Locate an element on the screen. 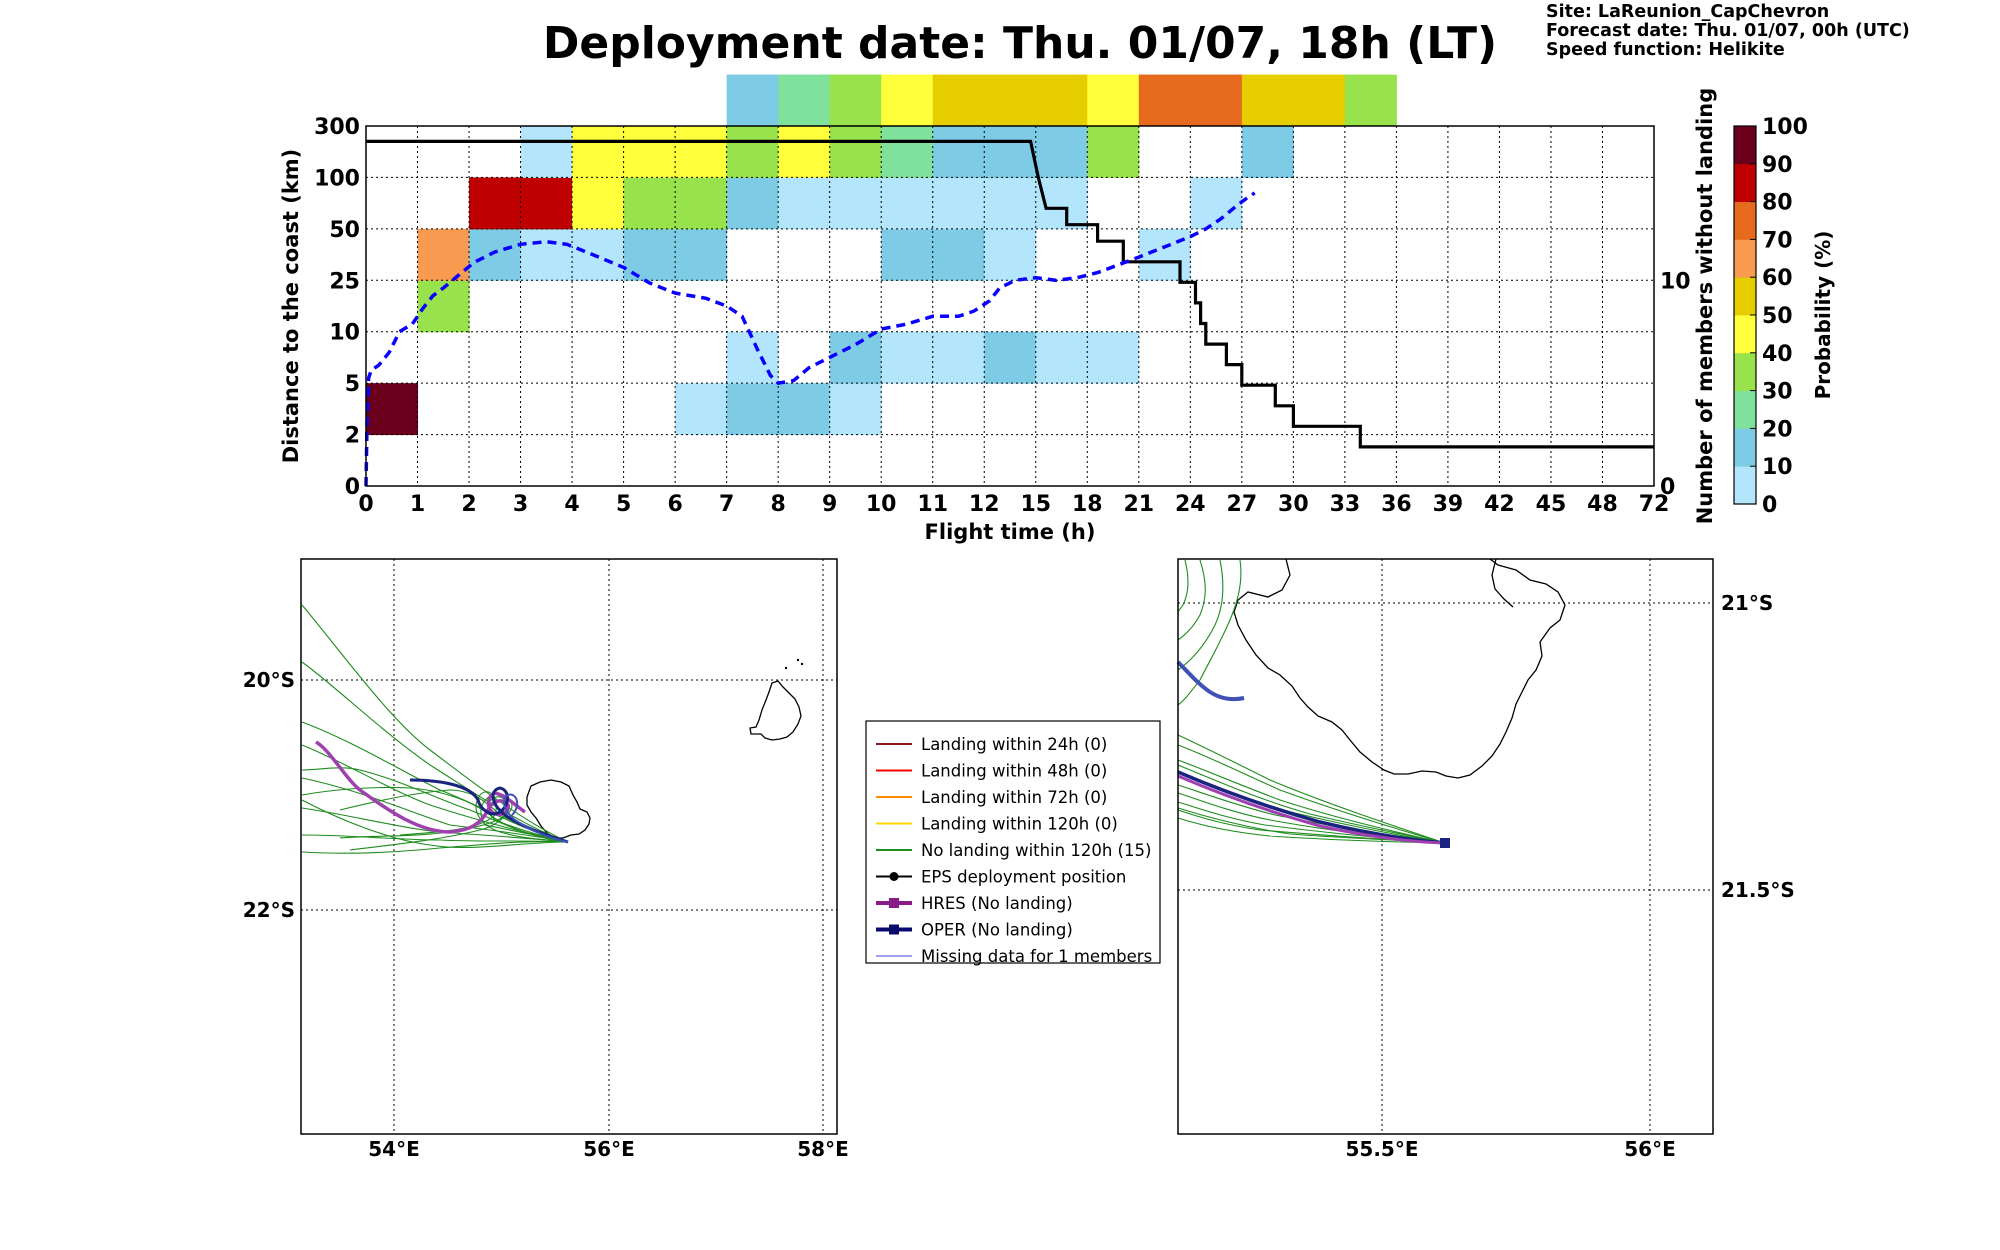 The height and width of the screenshot is (1250, 2000). x-tick-label: 45 is located at coordinates (1551, 504).